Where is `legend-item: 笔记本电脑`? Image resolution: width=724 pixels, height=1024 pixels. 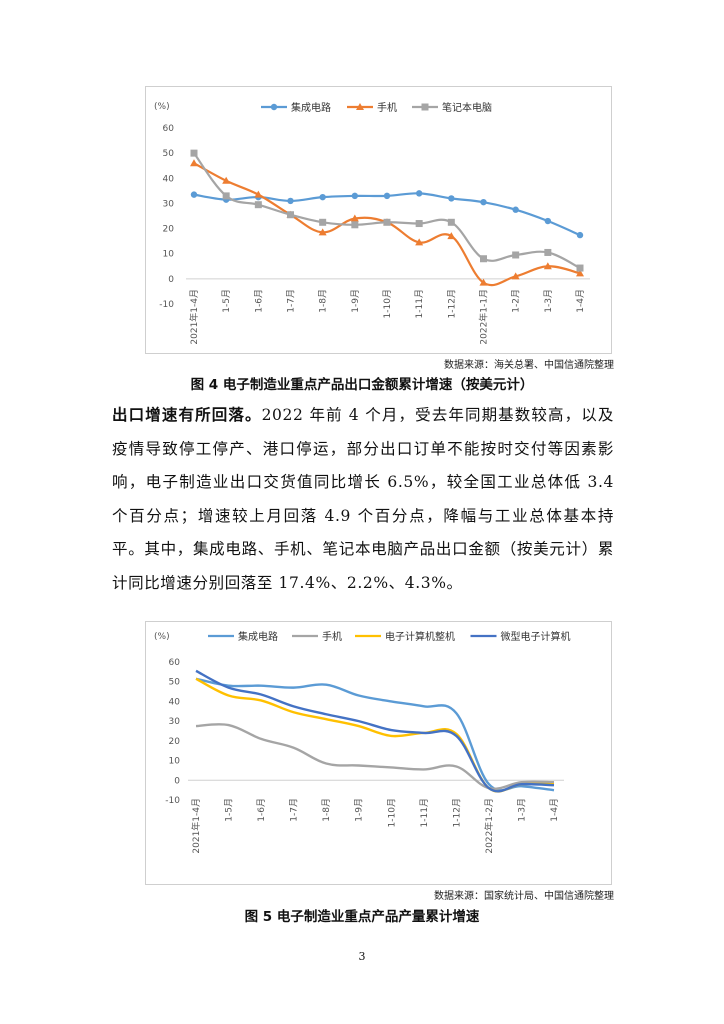 legend-item: 笔记本电脑 is located at coordinates (452, 107).